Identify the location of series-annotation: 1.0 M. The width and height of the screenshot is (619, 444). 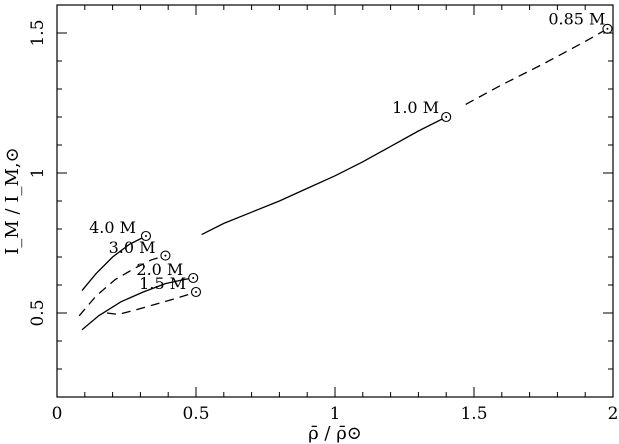
(415, 107).